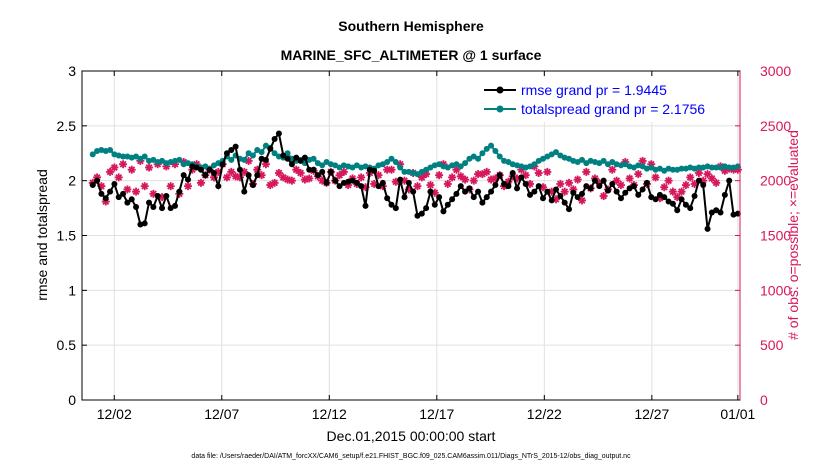  Describe the element at coordinates (613, 109) in the screenshot. I see `legend-totalspread-label: totalspread grand pr = 2.1756` at that location.